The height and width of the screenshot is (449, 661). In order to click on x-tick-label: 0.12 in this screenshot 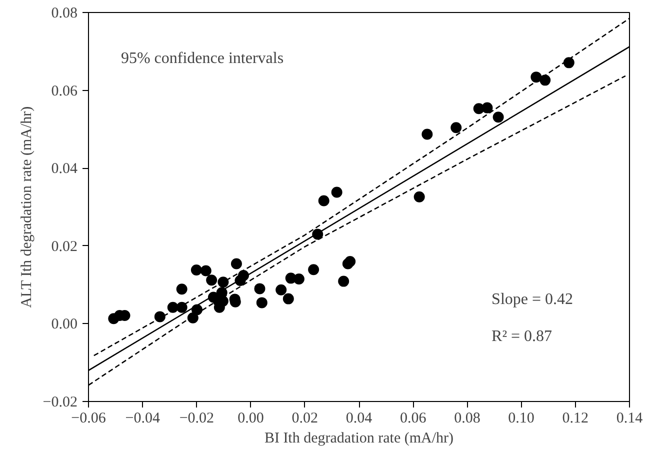, I will do `click(575, 418)`.